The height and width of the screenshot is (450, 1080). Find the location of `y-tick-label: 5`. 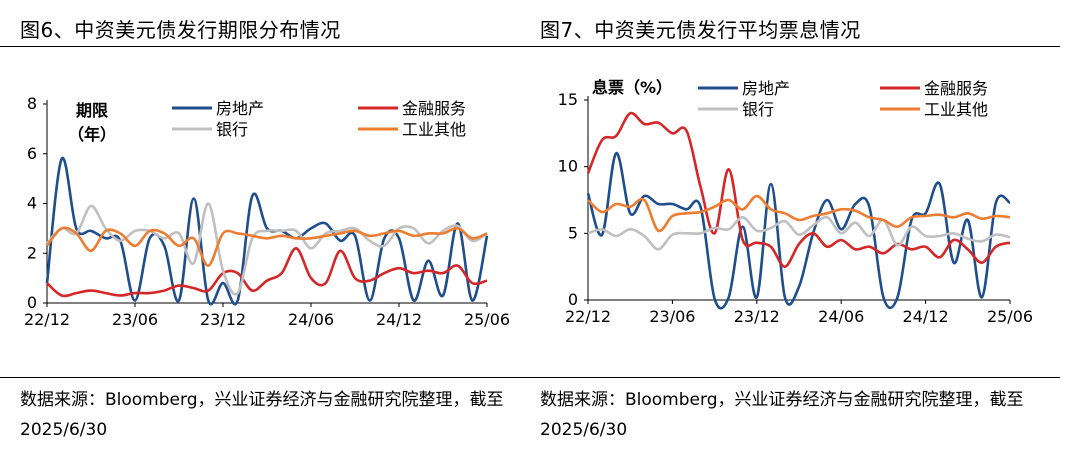

y-tick-label: 5 is located at coordinates (573, 232).